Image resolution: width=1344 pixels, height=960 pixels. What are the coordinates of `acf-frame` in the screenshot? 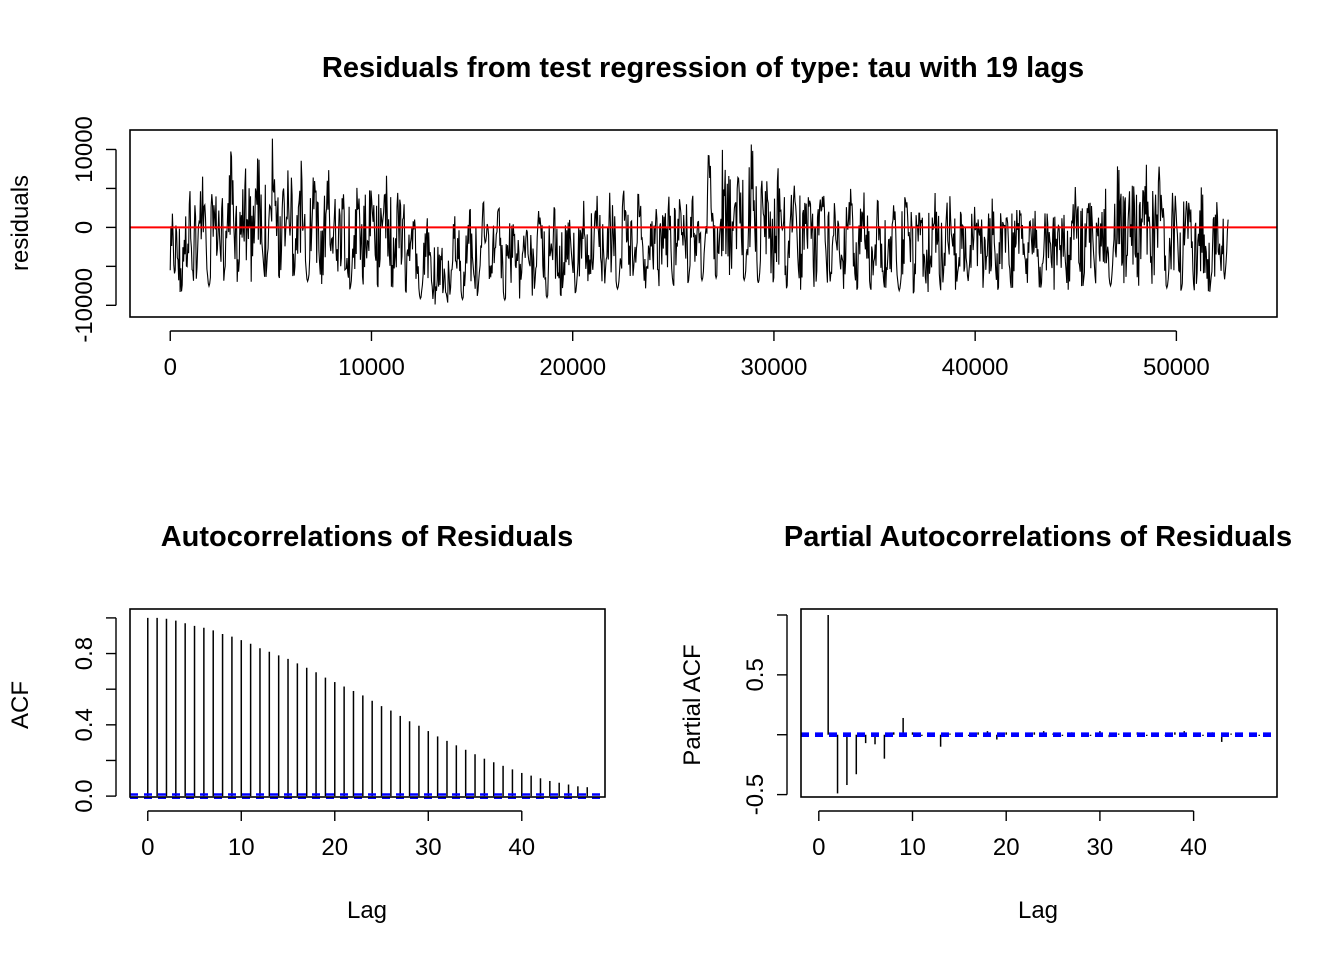 It's located at (367, 703).